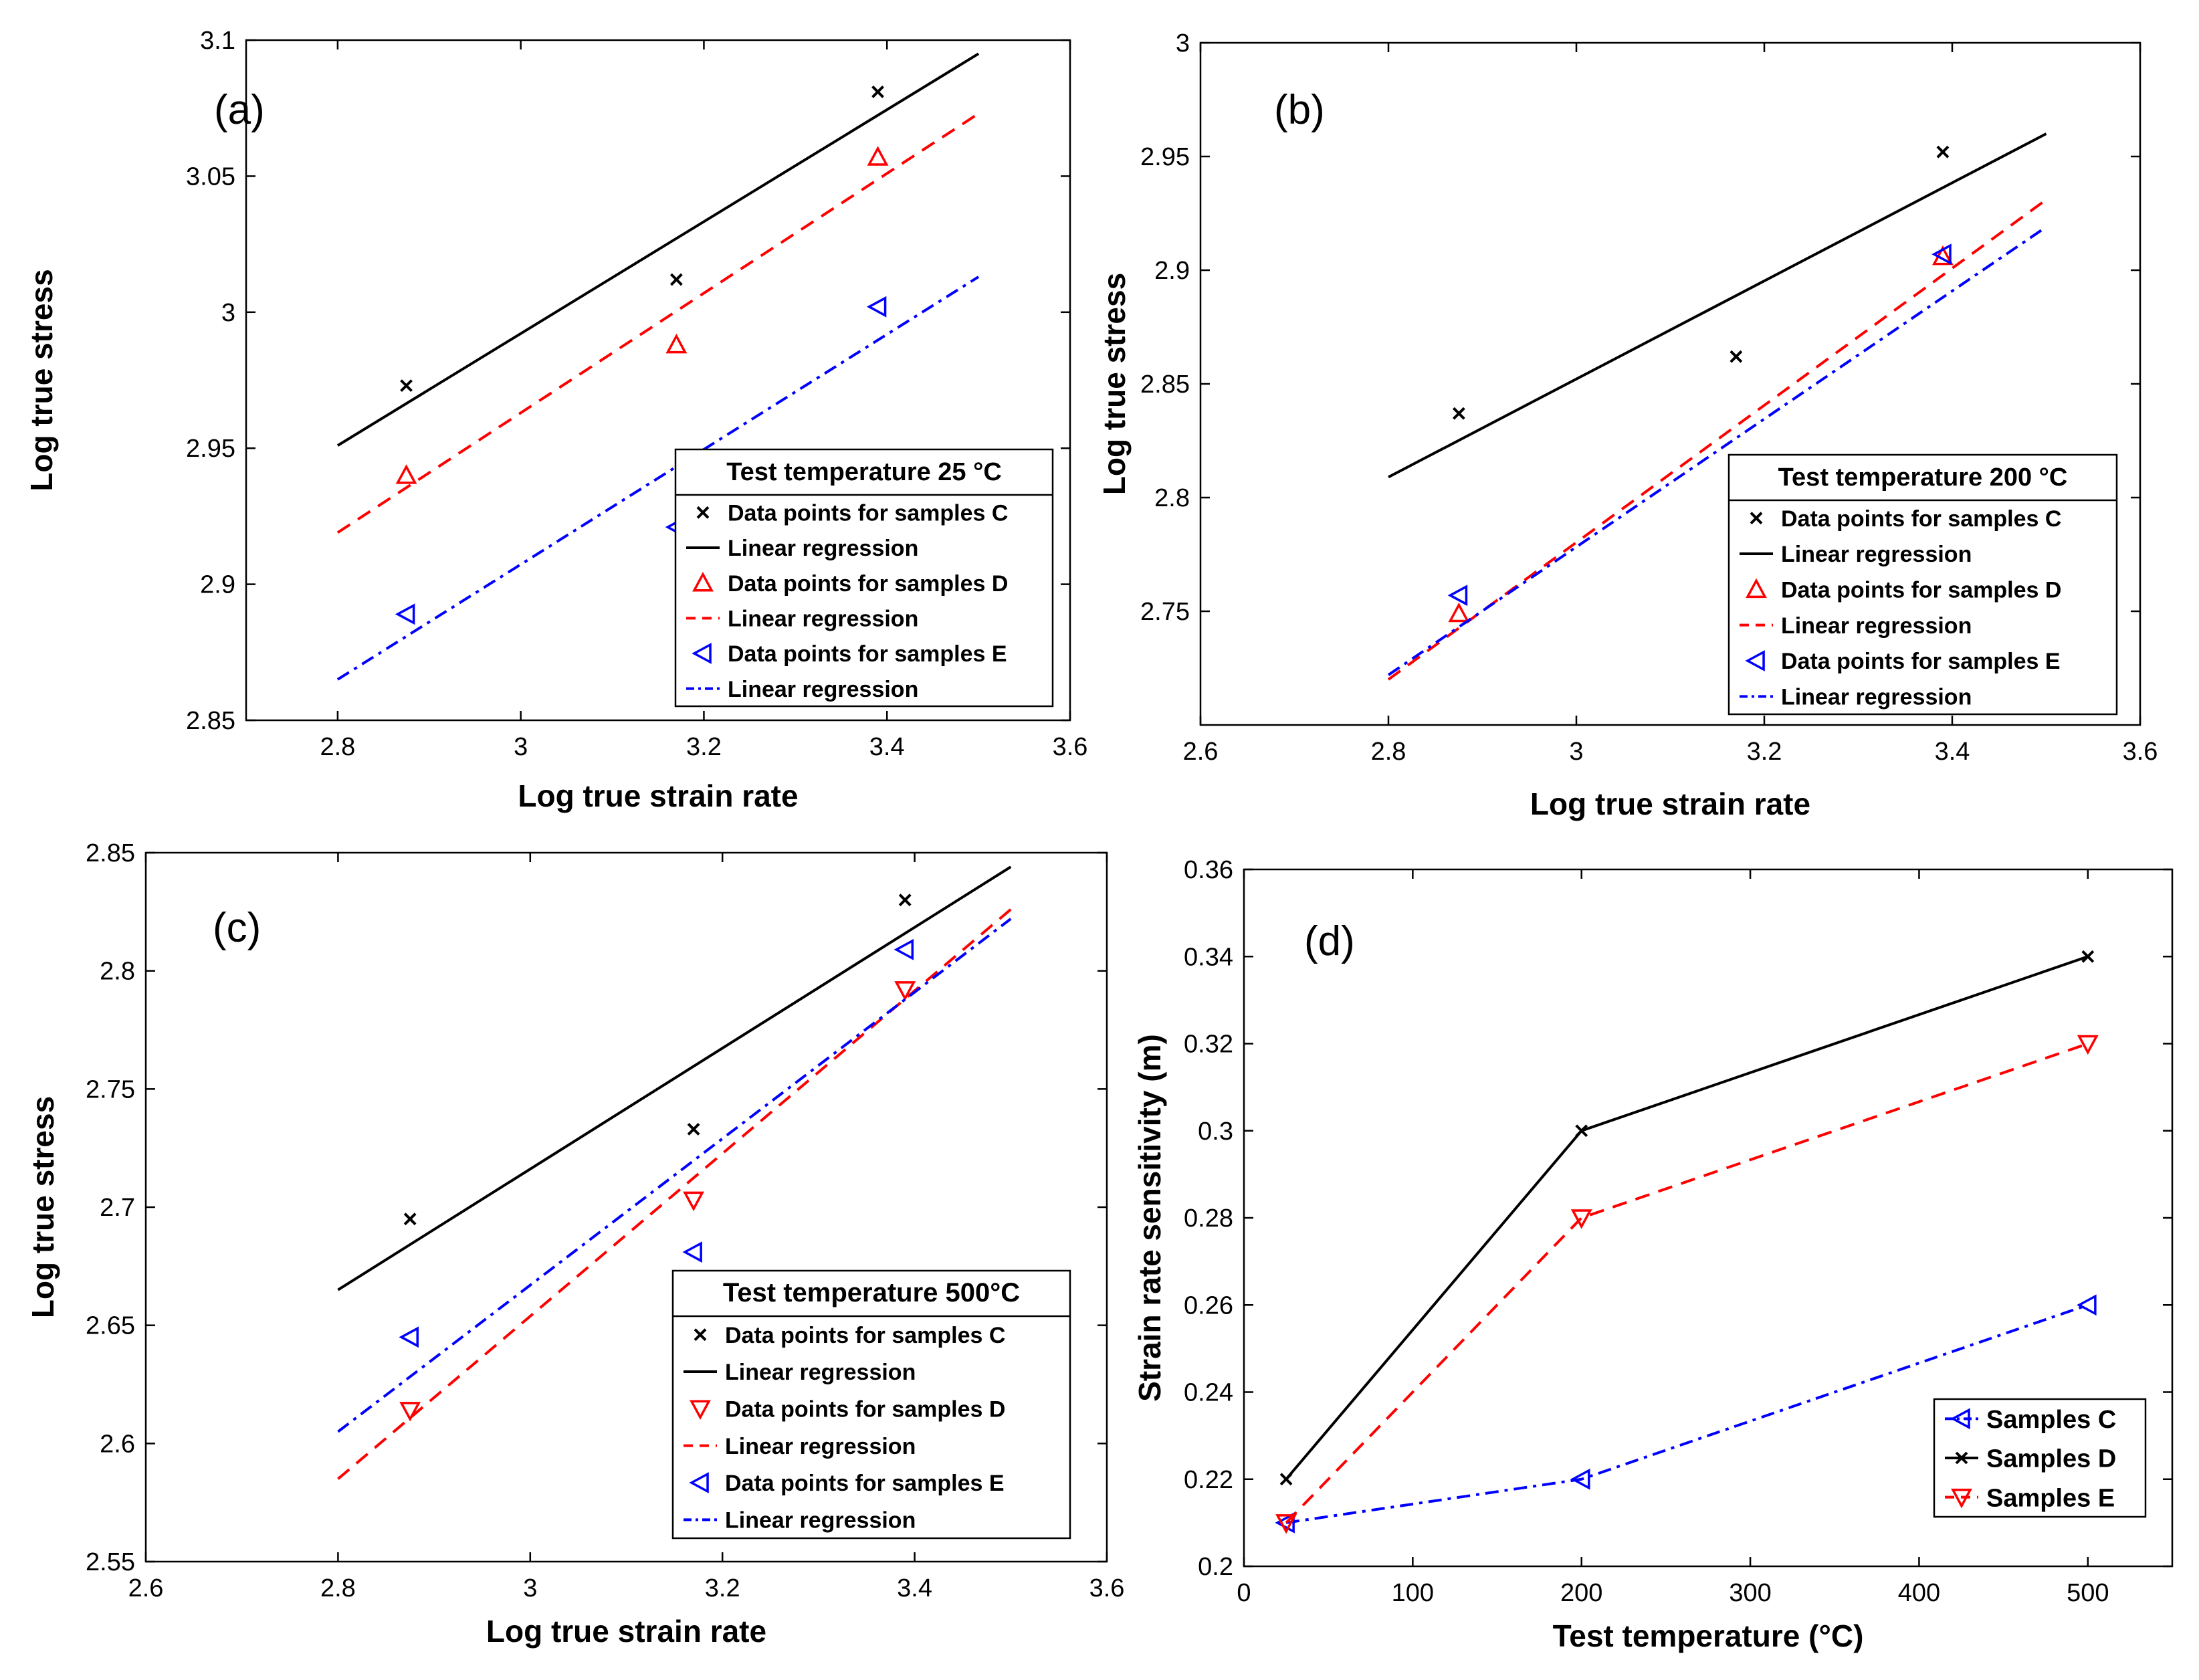 The image size is (2199, 1680). Describe the element at coordinates (1149, 1218) in the screenshot. I see `y-axis-label: Strain rate sensitivity (m)` at that location.